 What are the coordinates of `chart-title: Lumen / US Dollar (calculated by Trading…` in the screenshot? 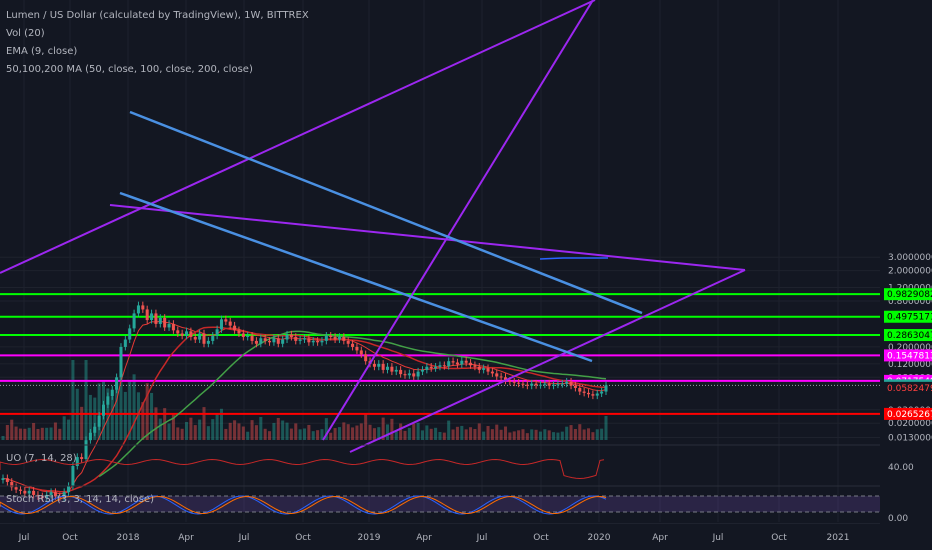 It's located at (157, 15).